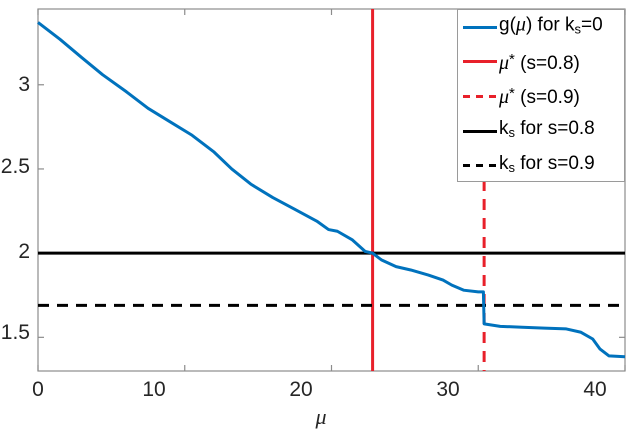  Describe the element at coordinates (448, 389) in the screenshot. I see `xtick-label-30: 30` at that location.